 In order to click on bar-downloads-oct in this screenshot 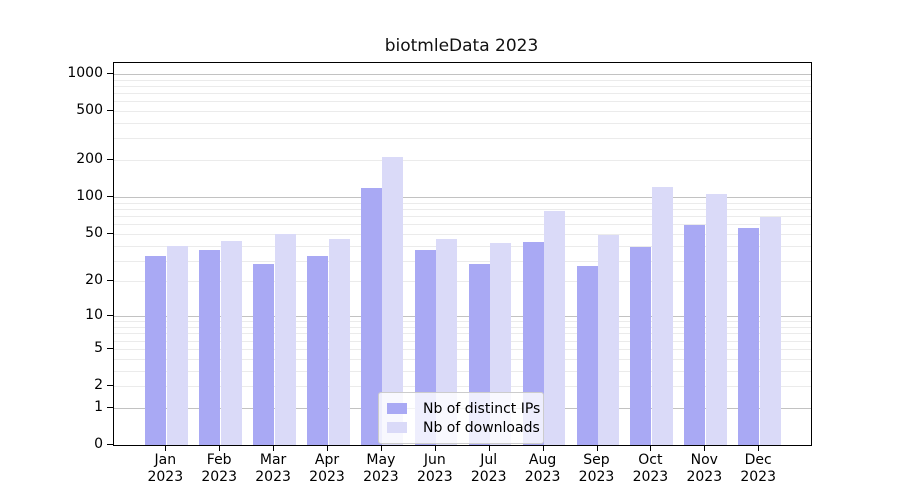, I will do `click(662, 316)`.